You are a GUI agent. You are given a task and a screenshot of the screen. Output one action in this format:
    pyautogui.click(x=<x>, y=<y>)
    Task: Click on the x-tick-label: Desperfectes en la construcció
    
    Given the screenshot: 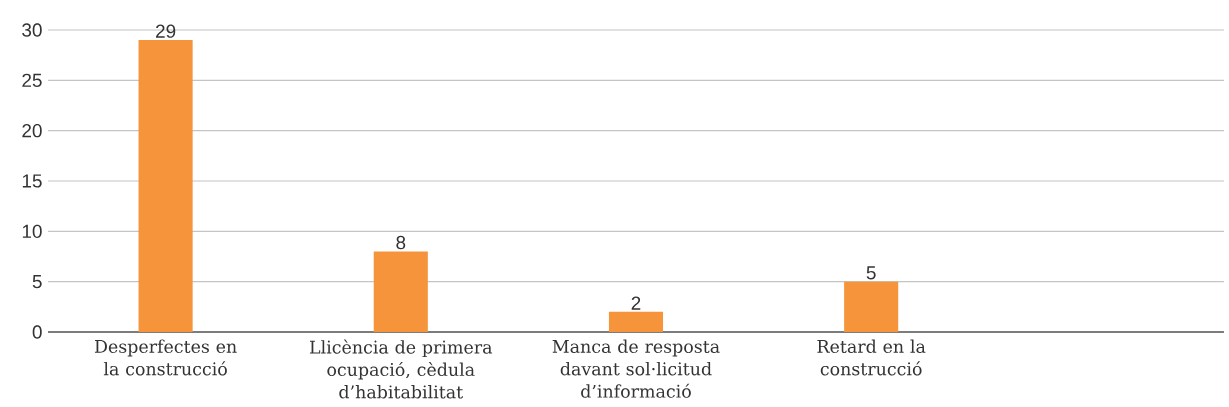 What is the action you would take?
    pyautogui.click(x=165, y=357)
    